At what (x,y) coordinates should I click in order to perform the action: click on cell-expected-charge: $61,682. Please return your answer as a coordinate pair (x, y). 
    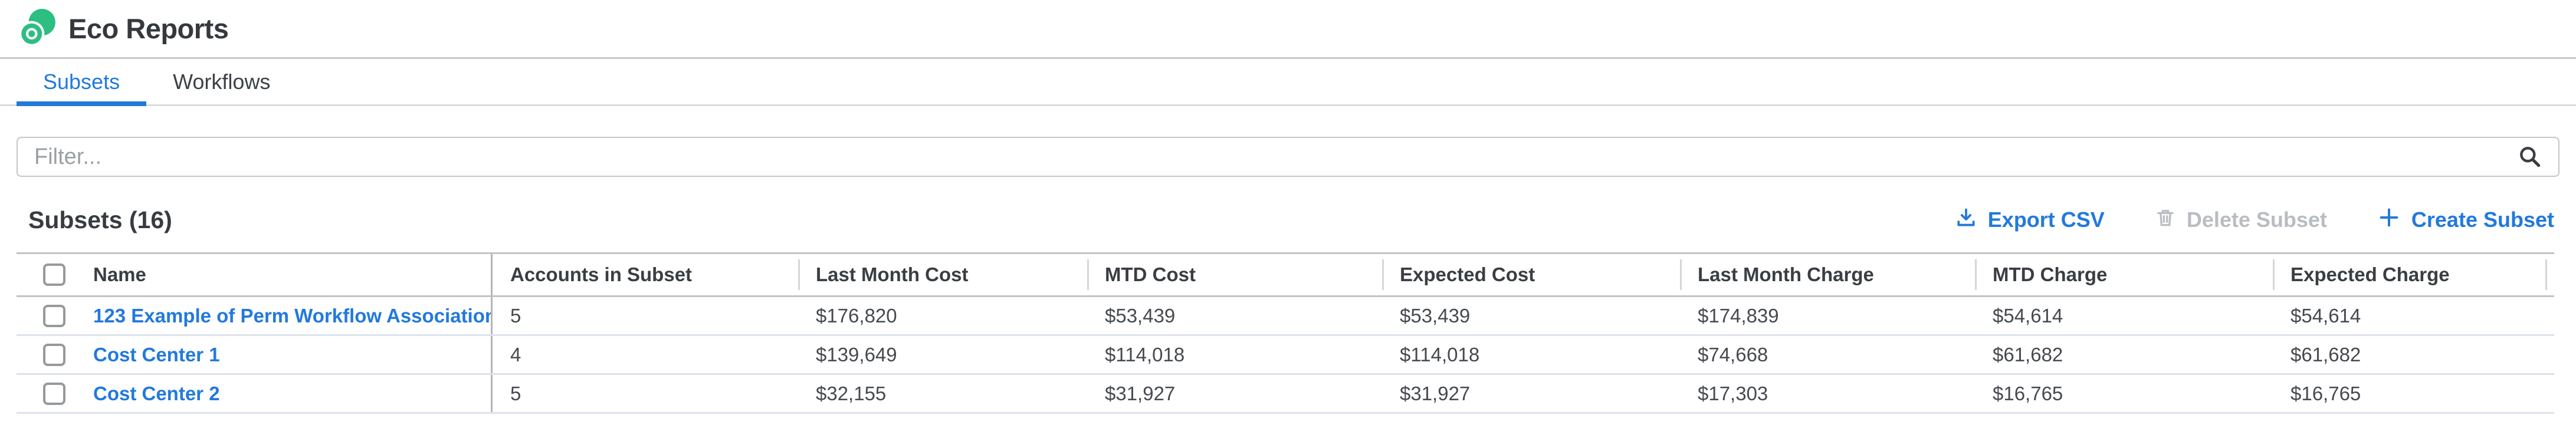
    Looking at the image, I should click on (2325, 354).